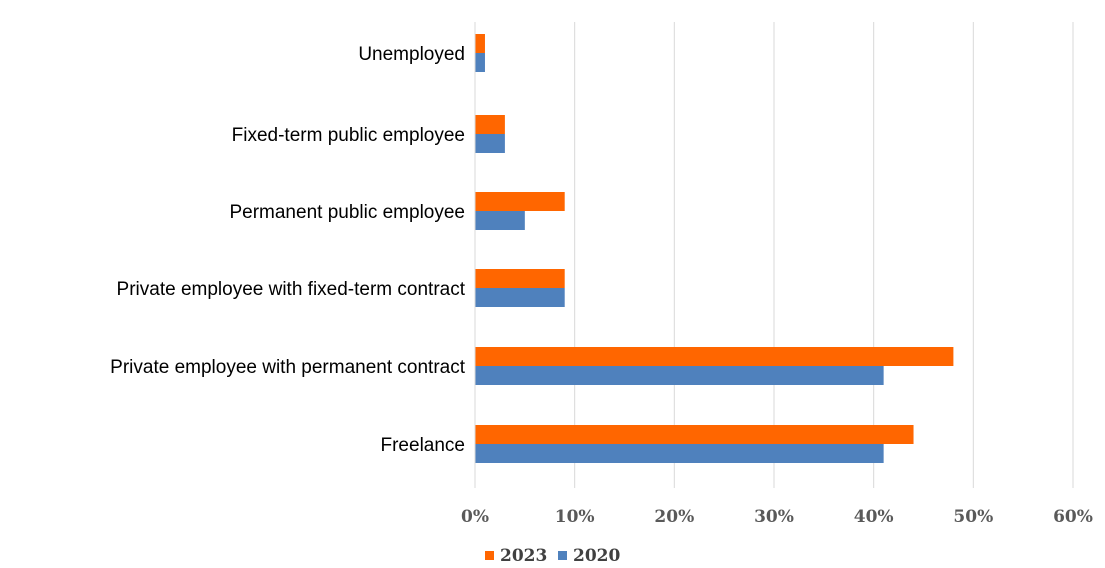 The height and width of the screenshot is (568, 1105). Describe the element at coordinates (596, 556) in the screenshot. I see `legend-label-2020: 2020` at that location.